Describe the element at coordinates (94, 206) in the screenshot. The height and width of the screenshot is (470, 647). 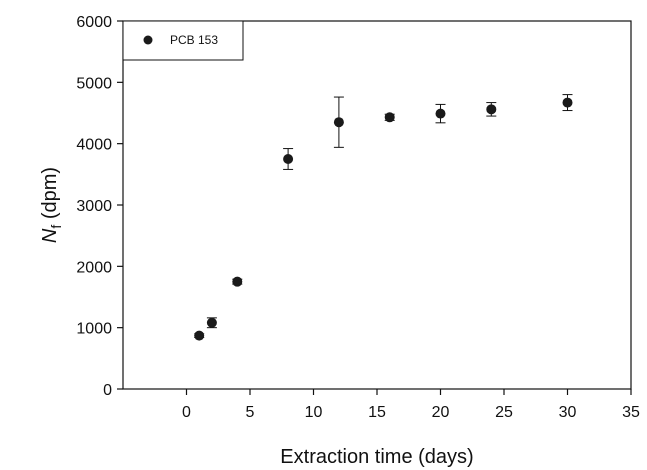
I see `y-tick-label: 3000` at that location.